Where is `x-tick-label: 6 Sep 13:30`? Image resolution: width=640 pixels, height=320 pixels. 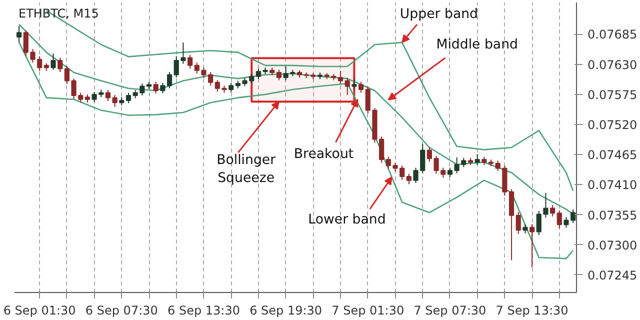 x-tick-label: 6 Sep 13:30 is located at coordinates (204, 311).